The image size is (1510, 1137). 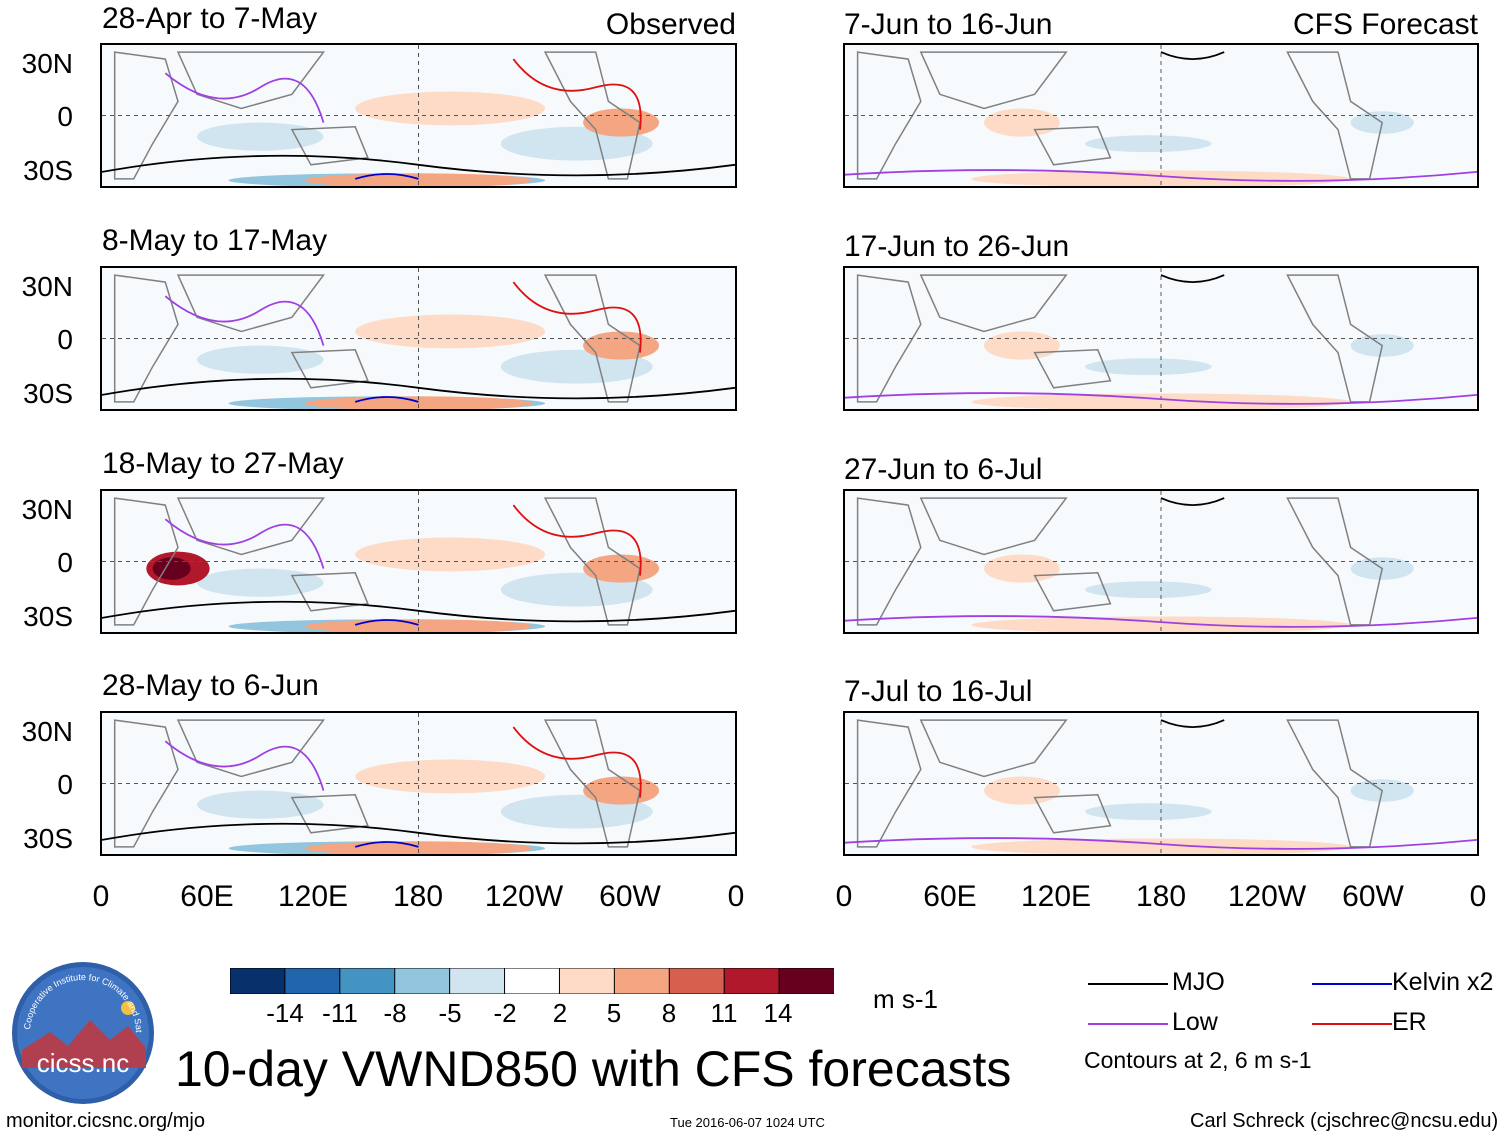 I want to click on colorbar-label: -8, so click(x=395, y=1013).